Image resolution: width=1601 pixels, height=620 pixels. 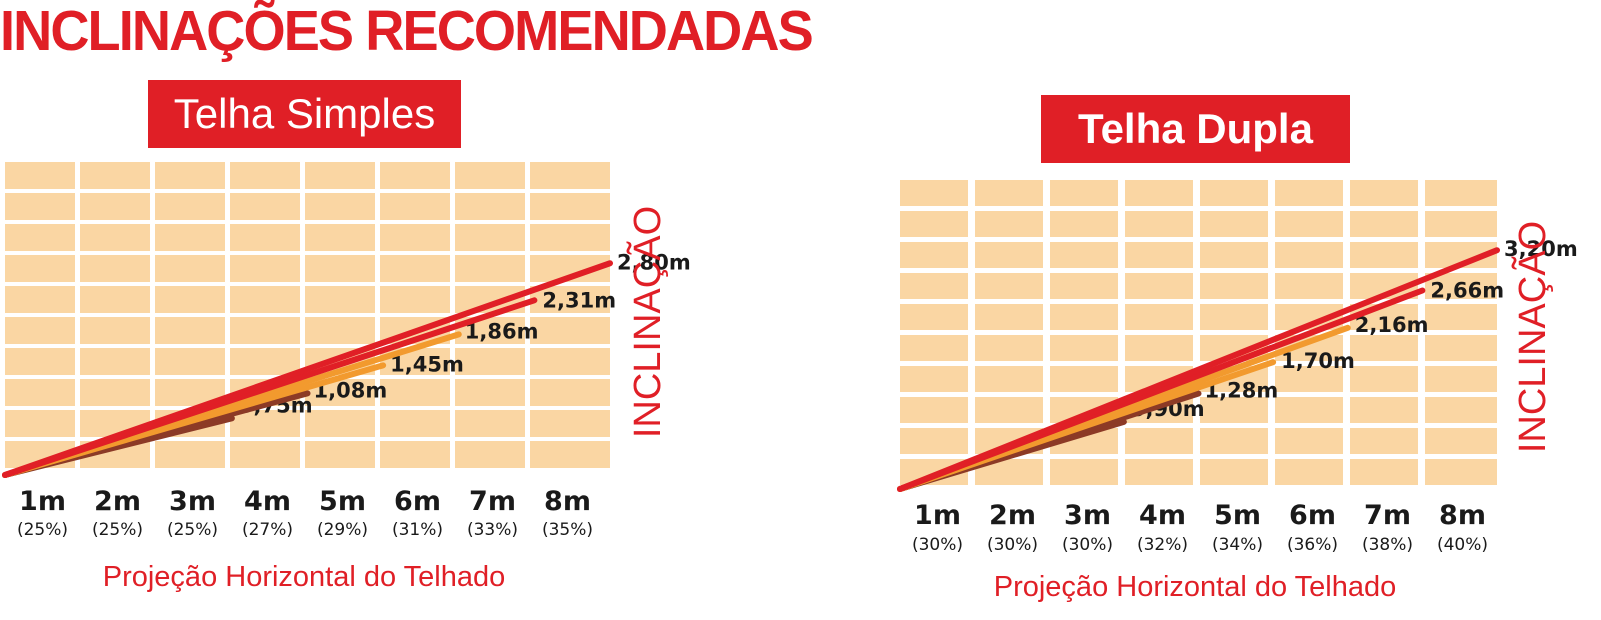 What do you see at coordinates (1237, 515) in the screenshot?
I see `x-tick-label-dupla-4: 5m` at bounding box center [1237, 515].